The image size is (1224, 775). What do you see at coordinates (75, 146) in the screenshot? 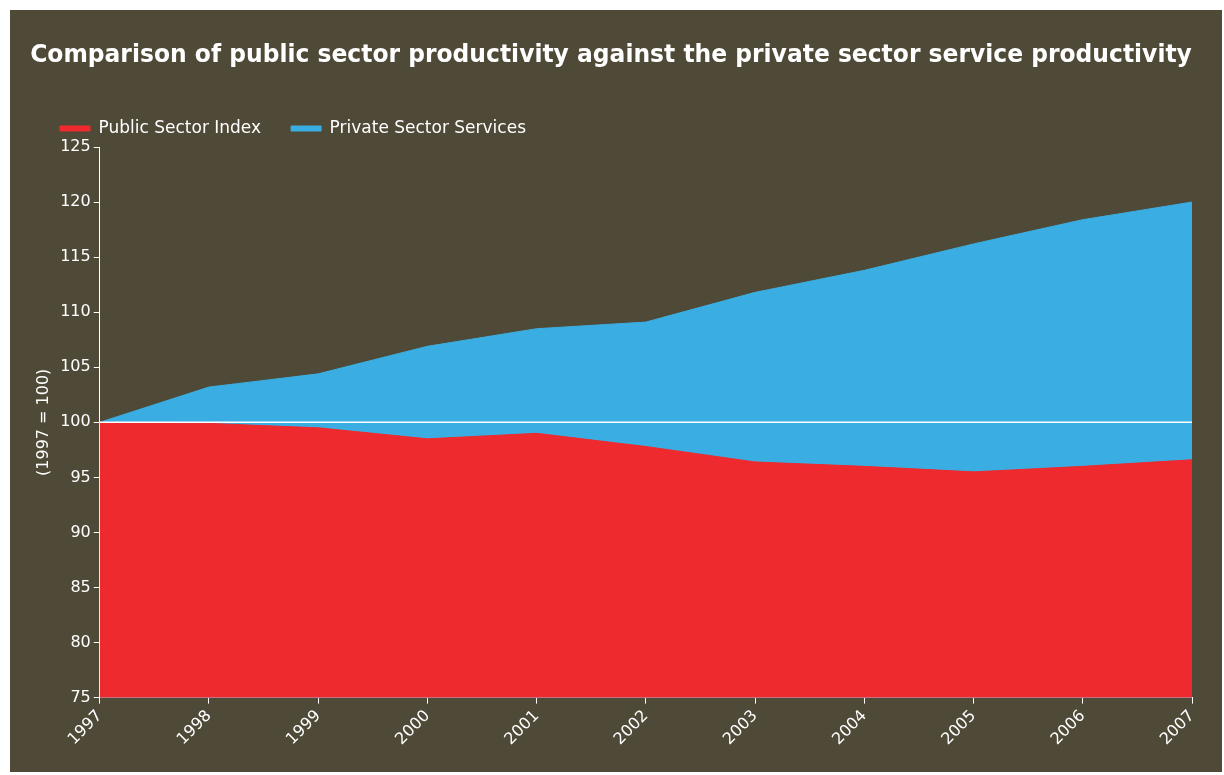
I see `y-tick-label: 125` at bounding box center [75, 146].